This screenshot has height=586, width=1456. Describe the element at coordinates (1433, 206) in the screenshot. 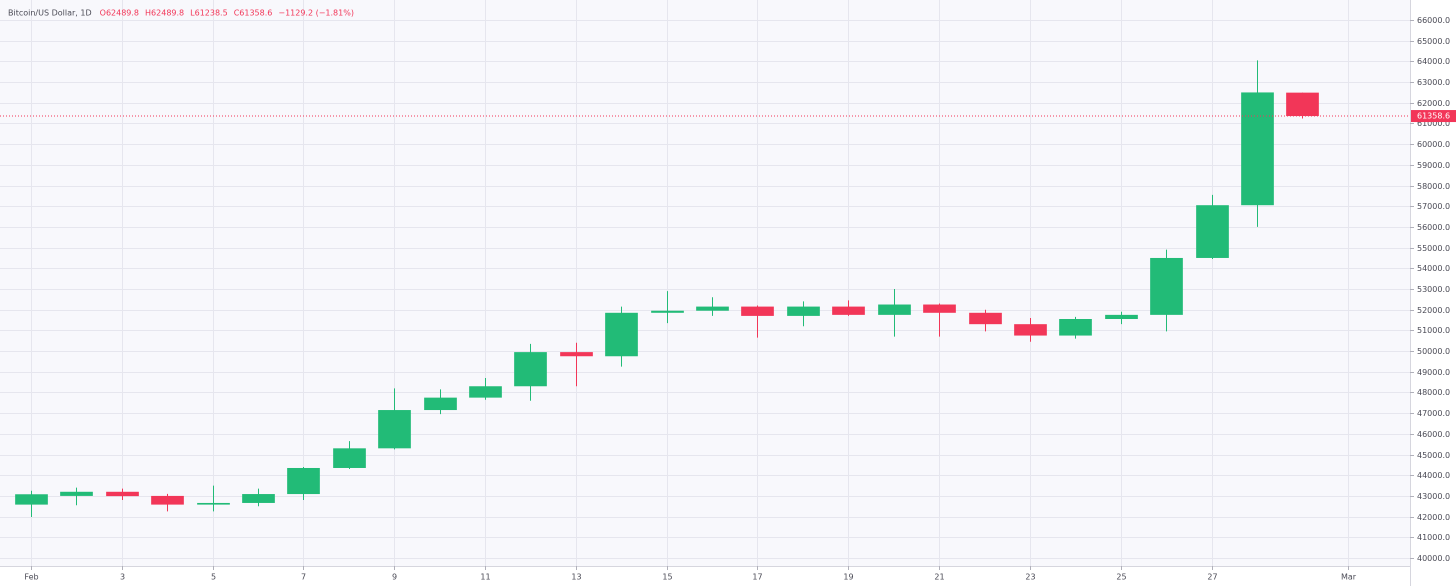

I see `y-tick-label: 57000.0` at that location.